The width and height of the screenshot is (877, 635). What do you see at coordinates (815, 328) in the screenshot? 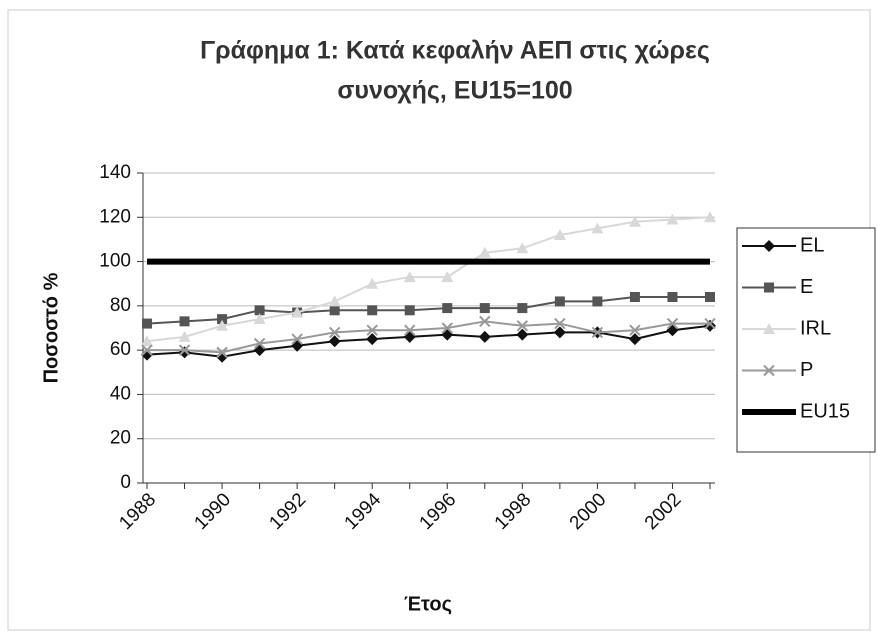
I see `legend-label: IRL` at bounding box center [815, 328].